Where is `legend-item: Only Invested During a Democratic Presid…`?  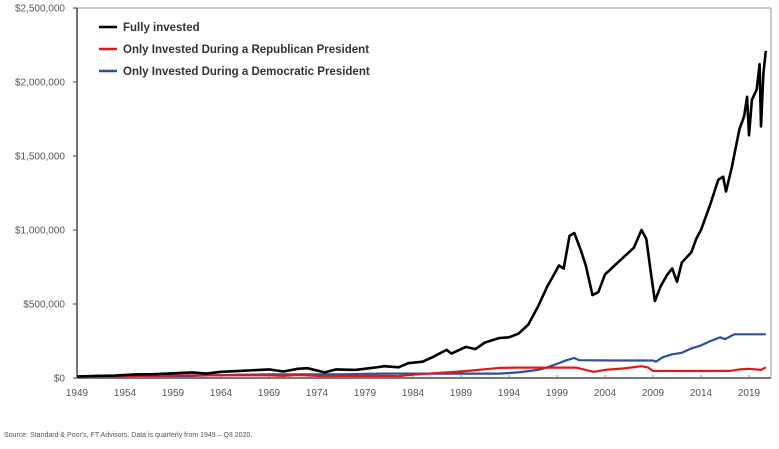
legend-item: Only Invested During a Democratic Presid… is located at coordinates (234, 72).